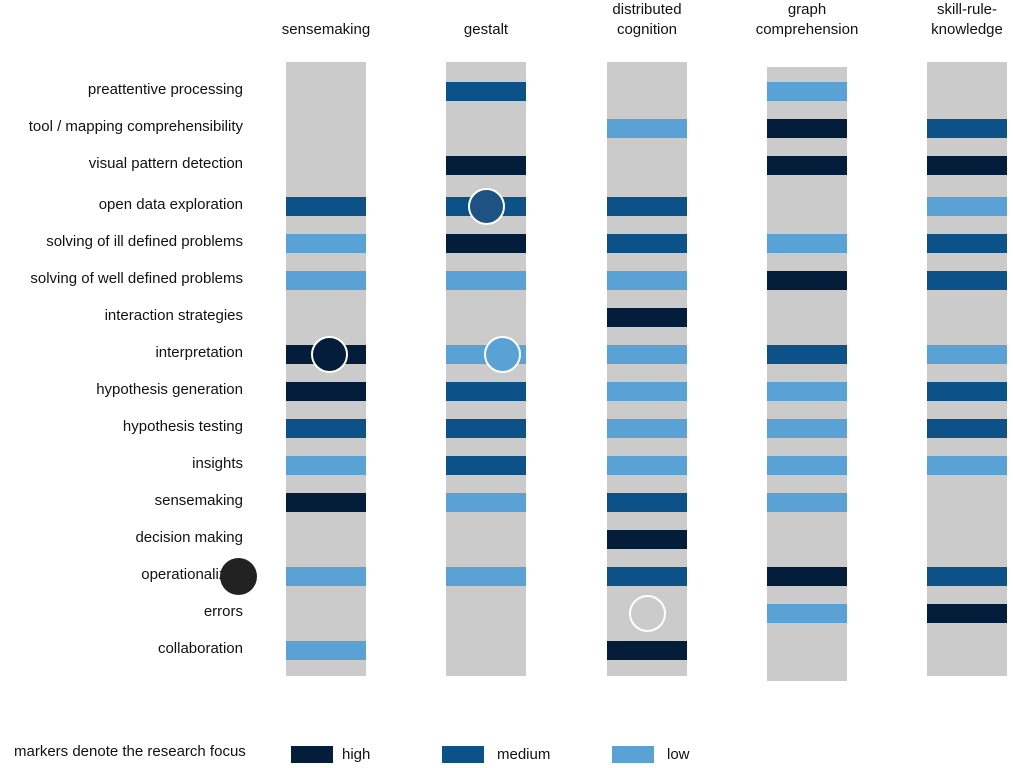  What do you see at coordinates (647, 9) in the screenshot?
I see `column-header-line: distributed` at bounding box center [647, 9].